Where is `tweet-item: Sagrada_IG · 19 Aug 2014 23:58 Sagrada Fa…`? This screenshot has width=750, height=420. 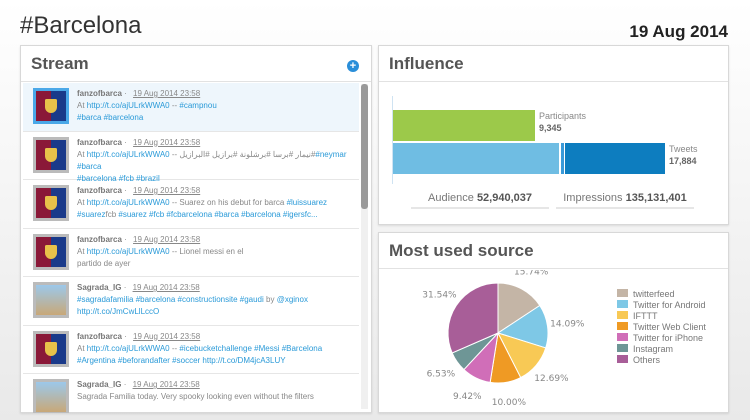
tweet-item: Sagrada_IG · 19 Aug 2014 23:58 Sagrada Fa… is located at coordinates (191, 393).